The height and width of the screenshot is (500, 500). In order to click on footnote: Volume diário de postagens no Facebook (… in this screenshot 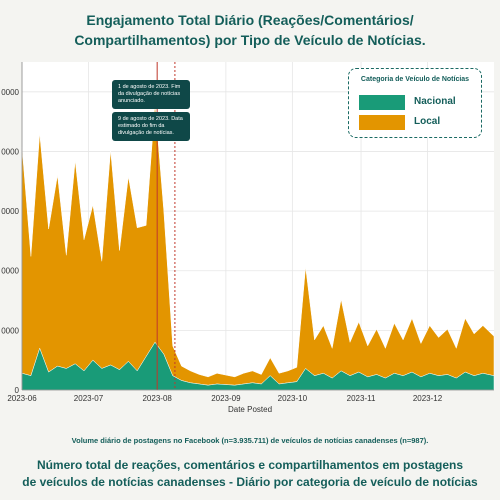, I will do `click(250, 440)`.